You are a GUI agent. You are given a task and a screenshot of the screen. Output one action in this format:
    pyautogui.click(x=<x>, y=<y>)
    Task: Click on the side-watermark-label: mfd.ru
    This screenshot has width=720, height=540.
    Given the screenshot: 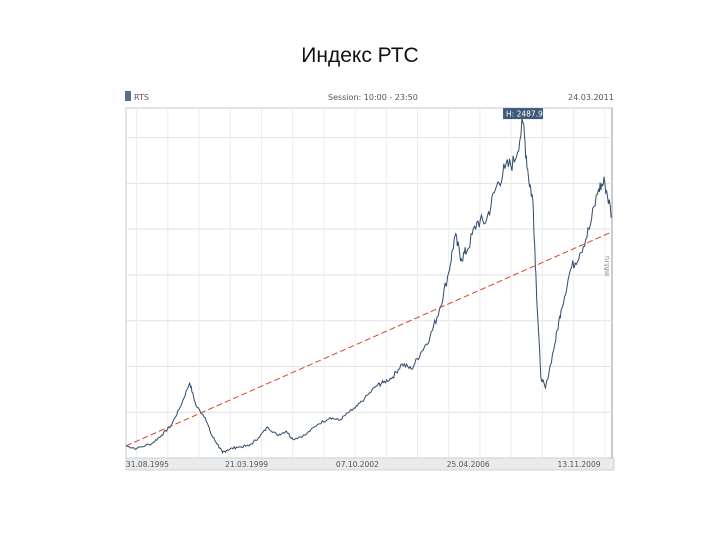 What is the action you would take?
    pyautogui.click(x=607, y=266)
    